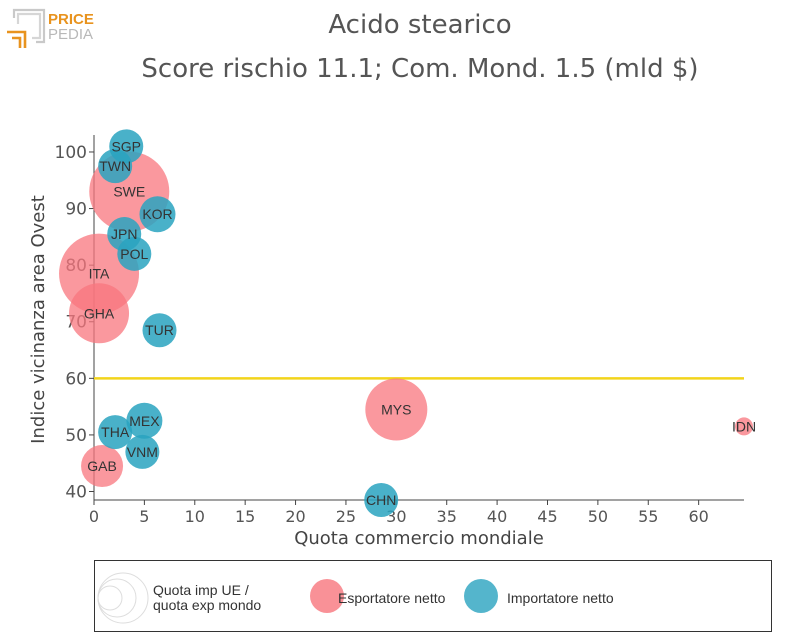 The width and height of the screenshot is (791, 642). I want to click on logo-word-pedia: PEDIA, so click(70, 34).